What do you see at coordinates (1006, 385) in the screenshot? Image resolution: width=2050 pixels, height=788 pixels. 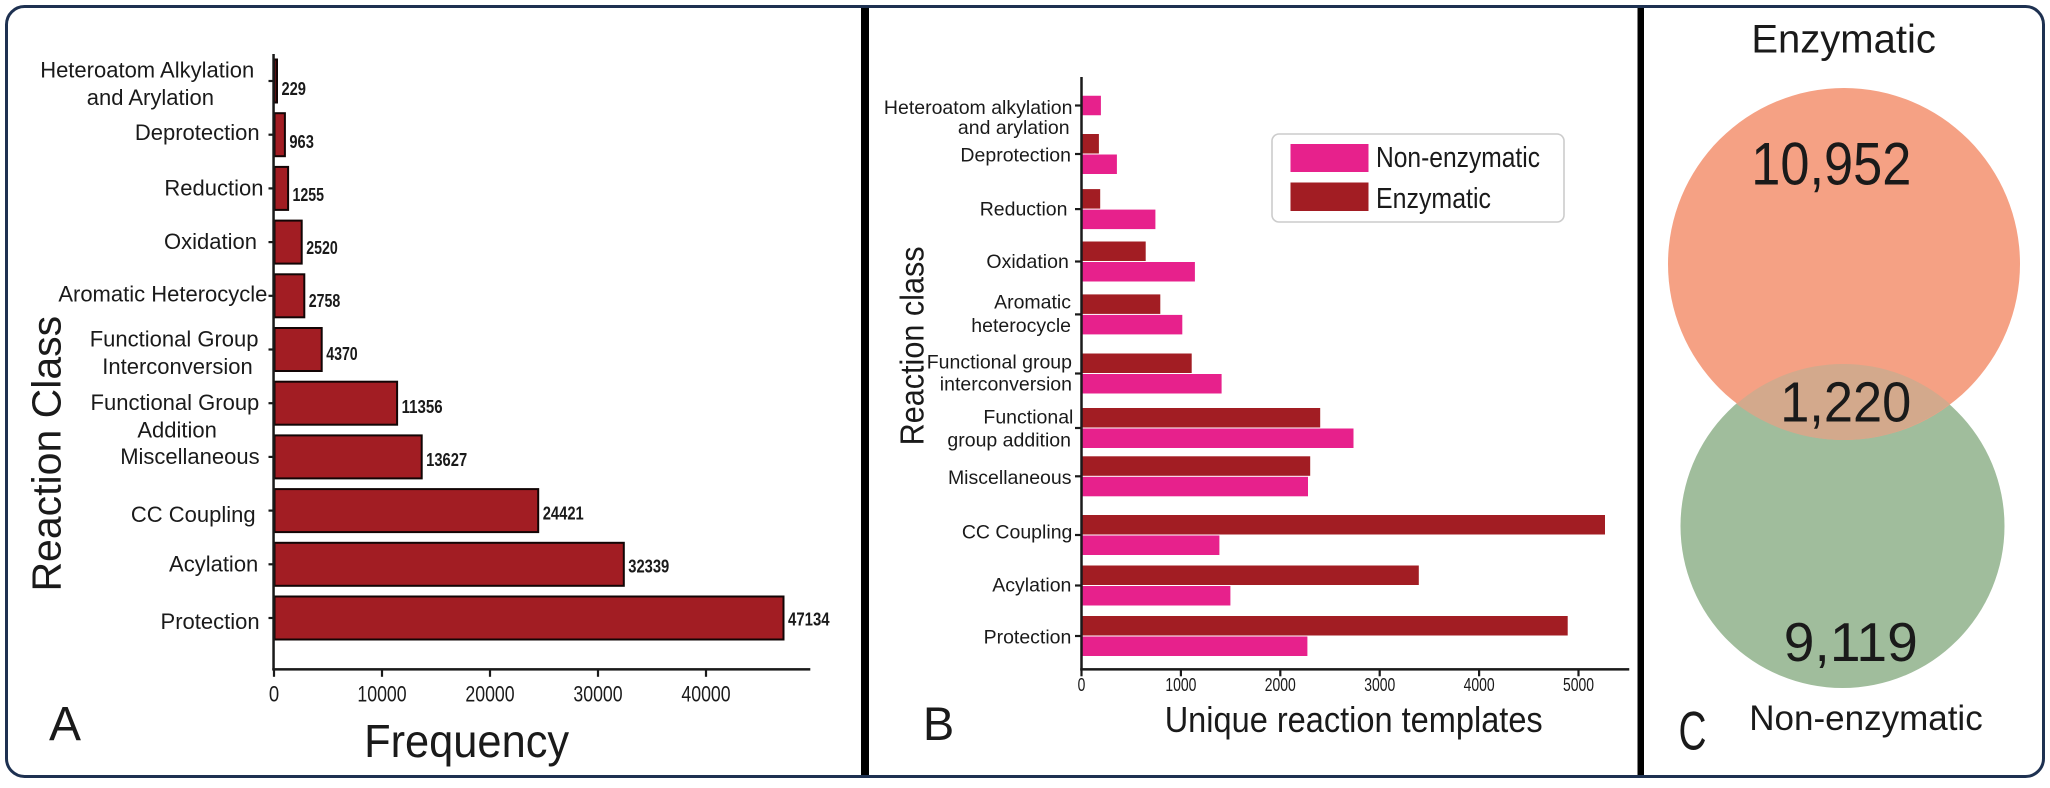 I see `svg-text: interconversion` at bounding box center [1006, 385].